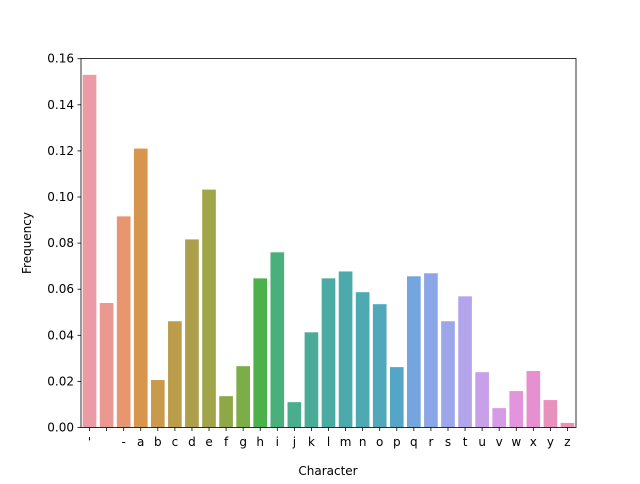 This screenshot has width=640, height=484. I want to click on x-tick-label: z, so click(567, 442).